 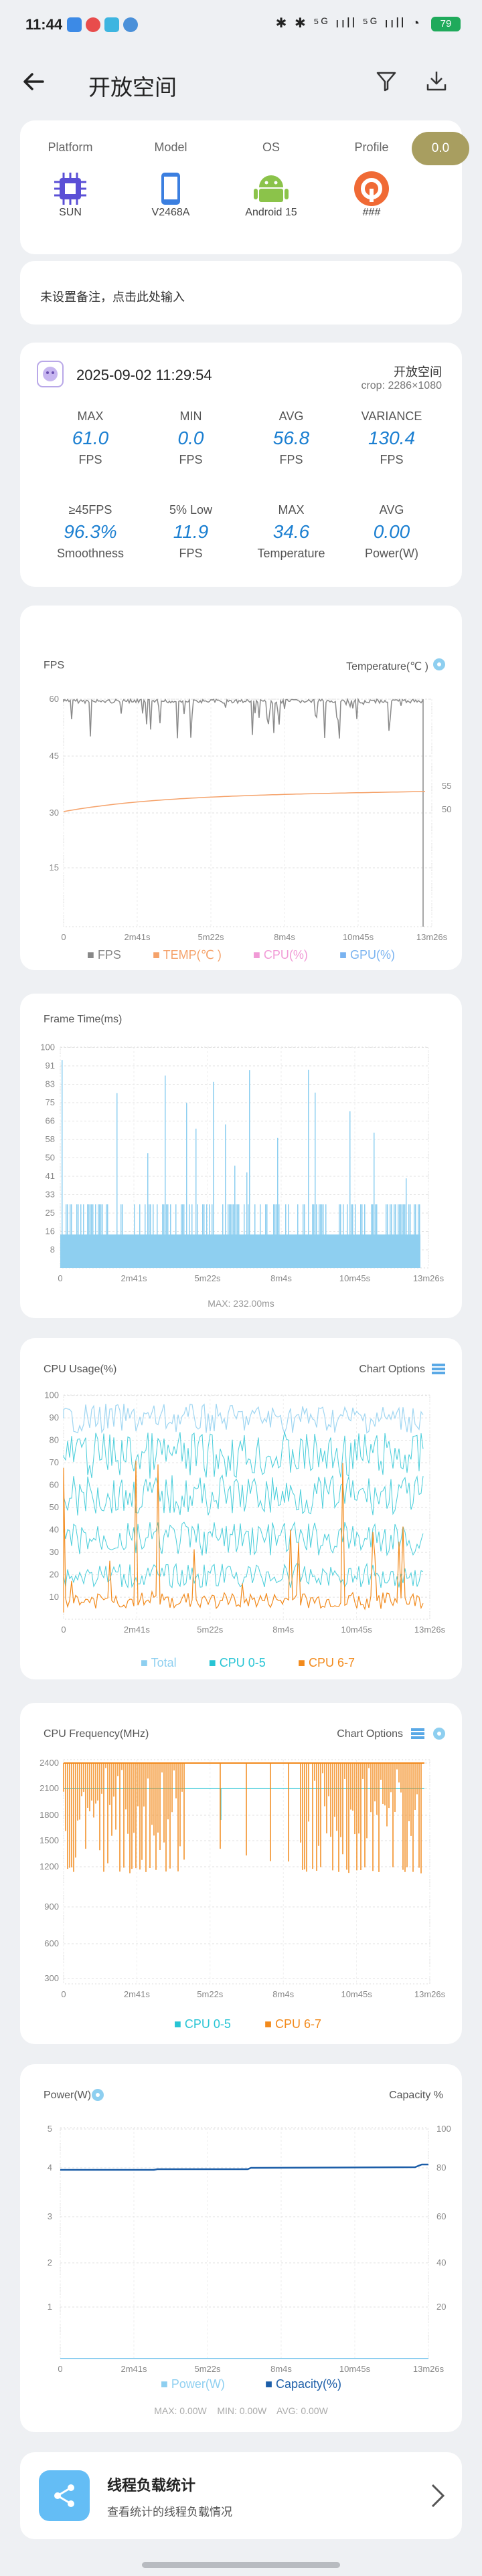 I want to click on frametime-max: MAX: 232.00ms, so click(x=241, y=1303).